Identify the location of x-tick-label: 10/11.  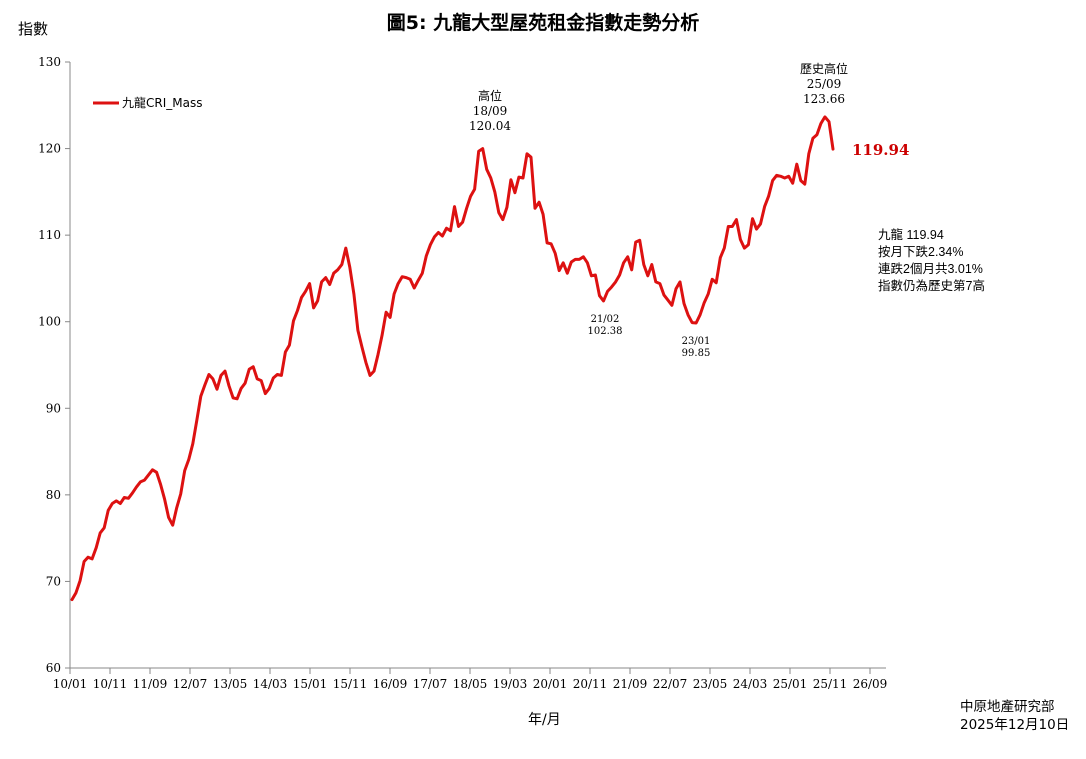
(110, 684).